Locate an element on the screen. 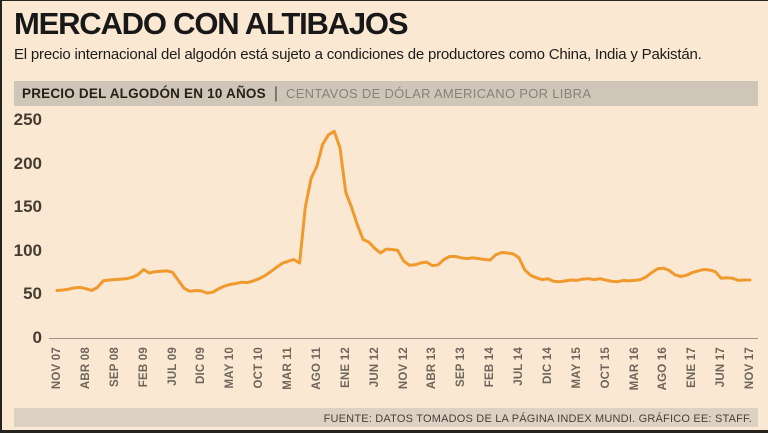 This screenshot has height=433, width=768. x-axis-label: SEP 13 is located at coordinates (461, 367).